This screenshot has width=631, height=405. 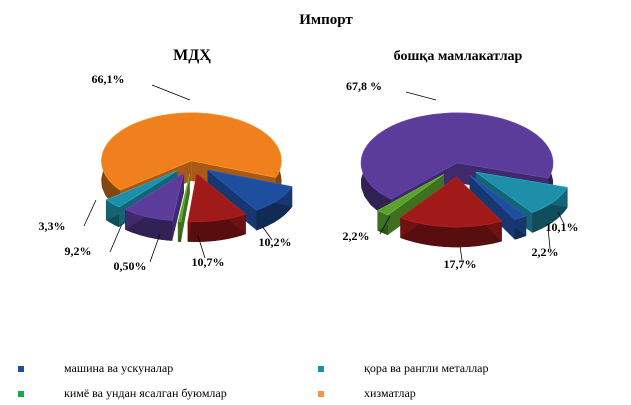 I want to click on data-label: 10,1%, so click(x=562, y=227).